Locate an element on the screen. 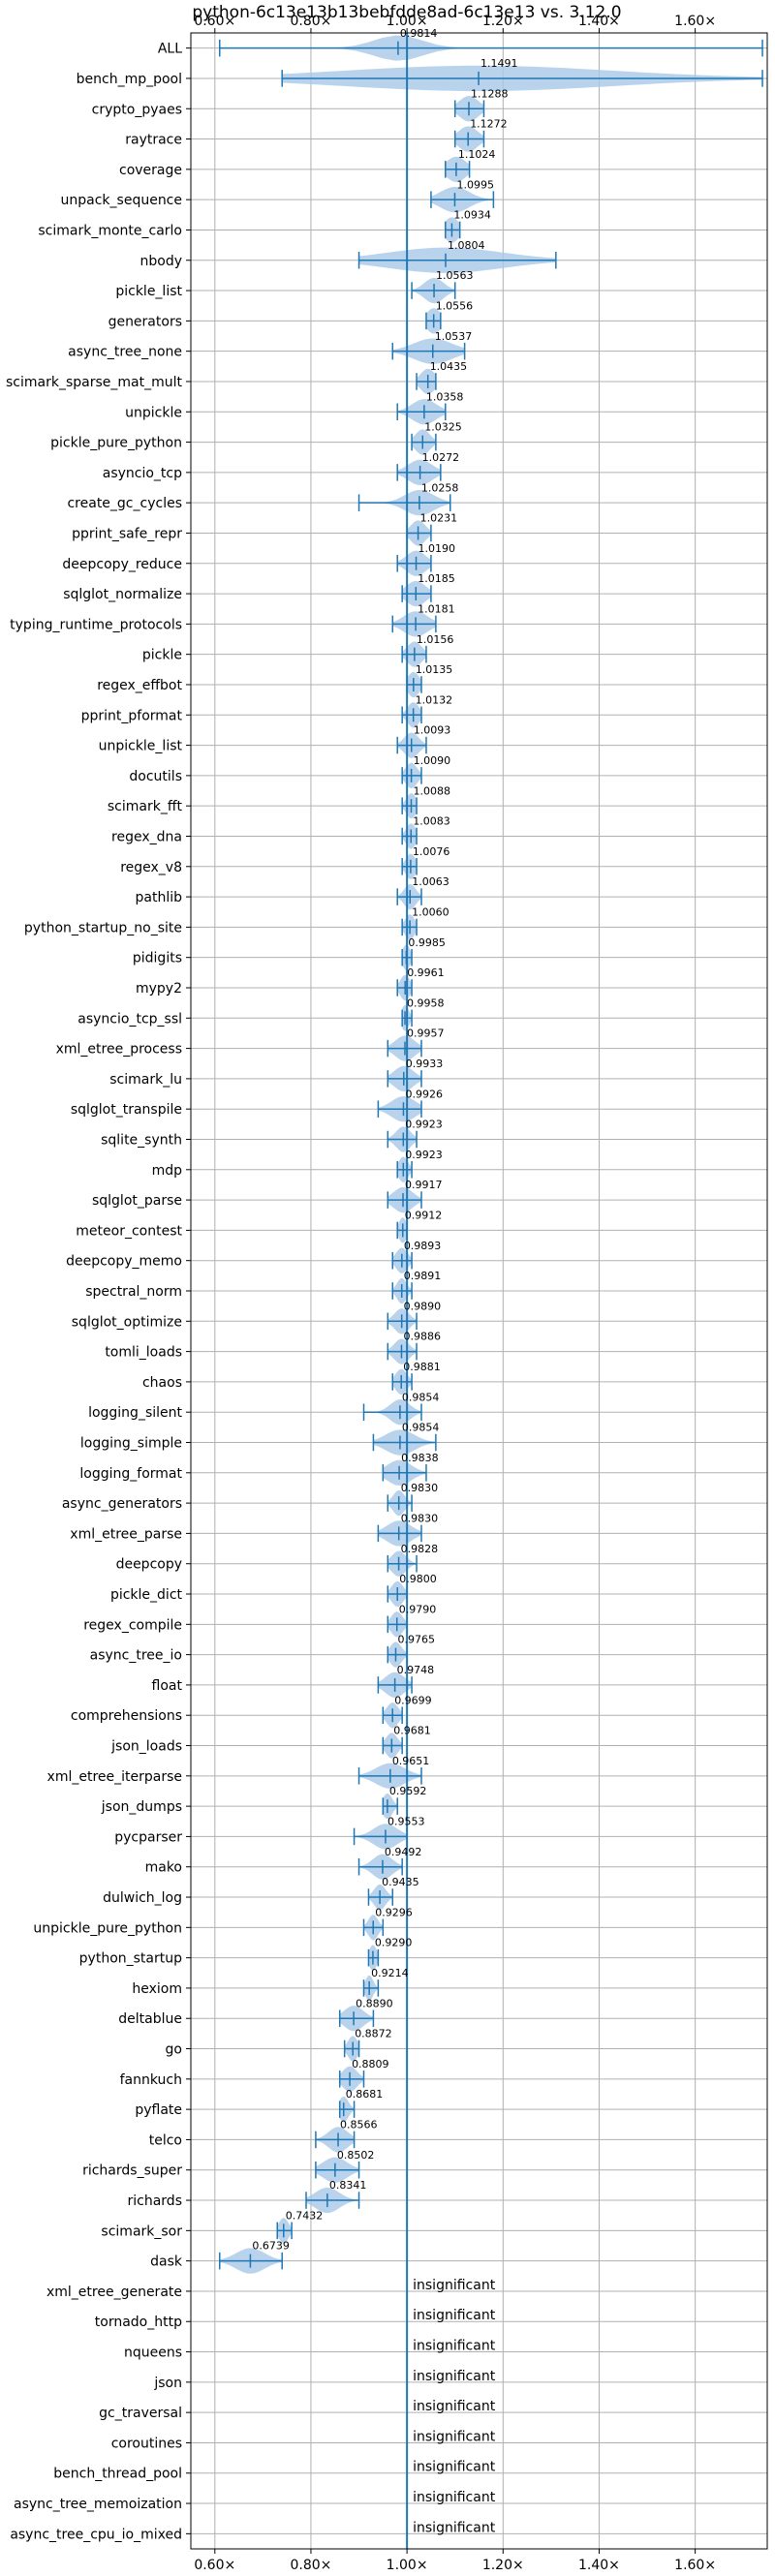 The image size is (775, 2576). value-label: 0.9886 is located at coordinates (422, 1337).